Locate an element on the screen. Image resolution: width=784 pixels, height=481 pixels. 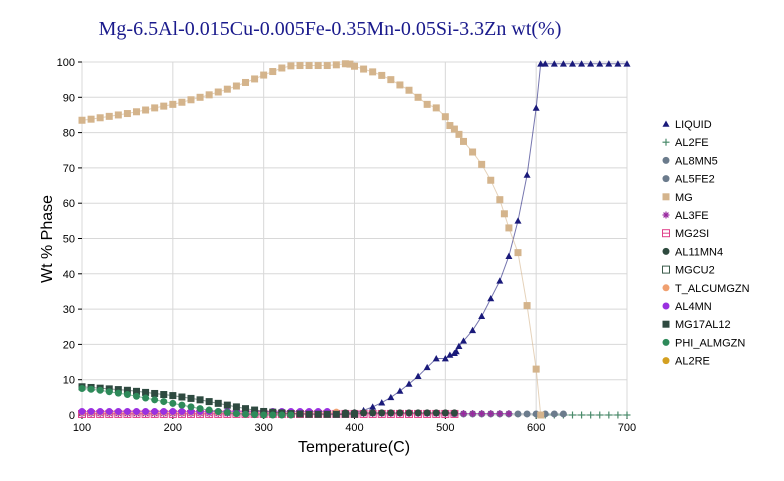
legend-label: AL3FE is located at coordinates (692, 216).